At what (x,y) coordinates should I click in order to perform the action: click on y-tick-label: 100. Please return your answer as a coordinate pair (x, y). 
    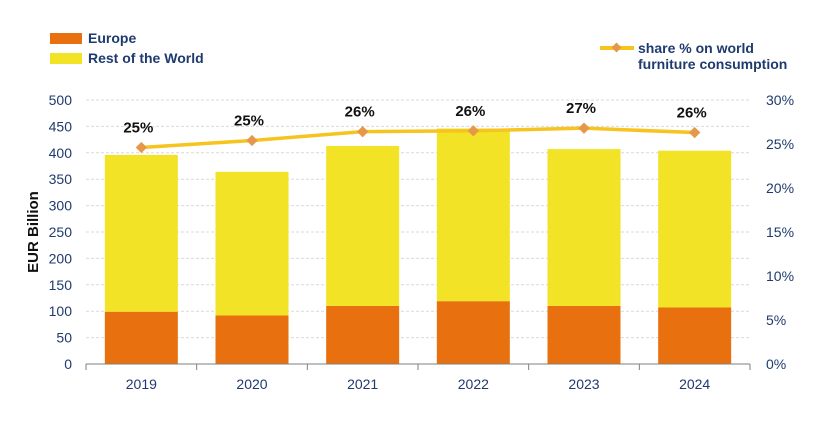
    Looking at the image, I should click on (61, 311).